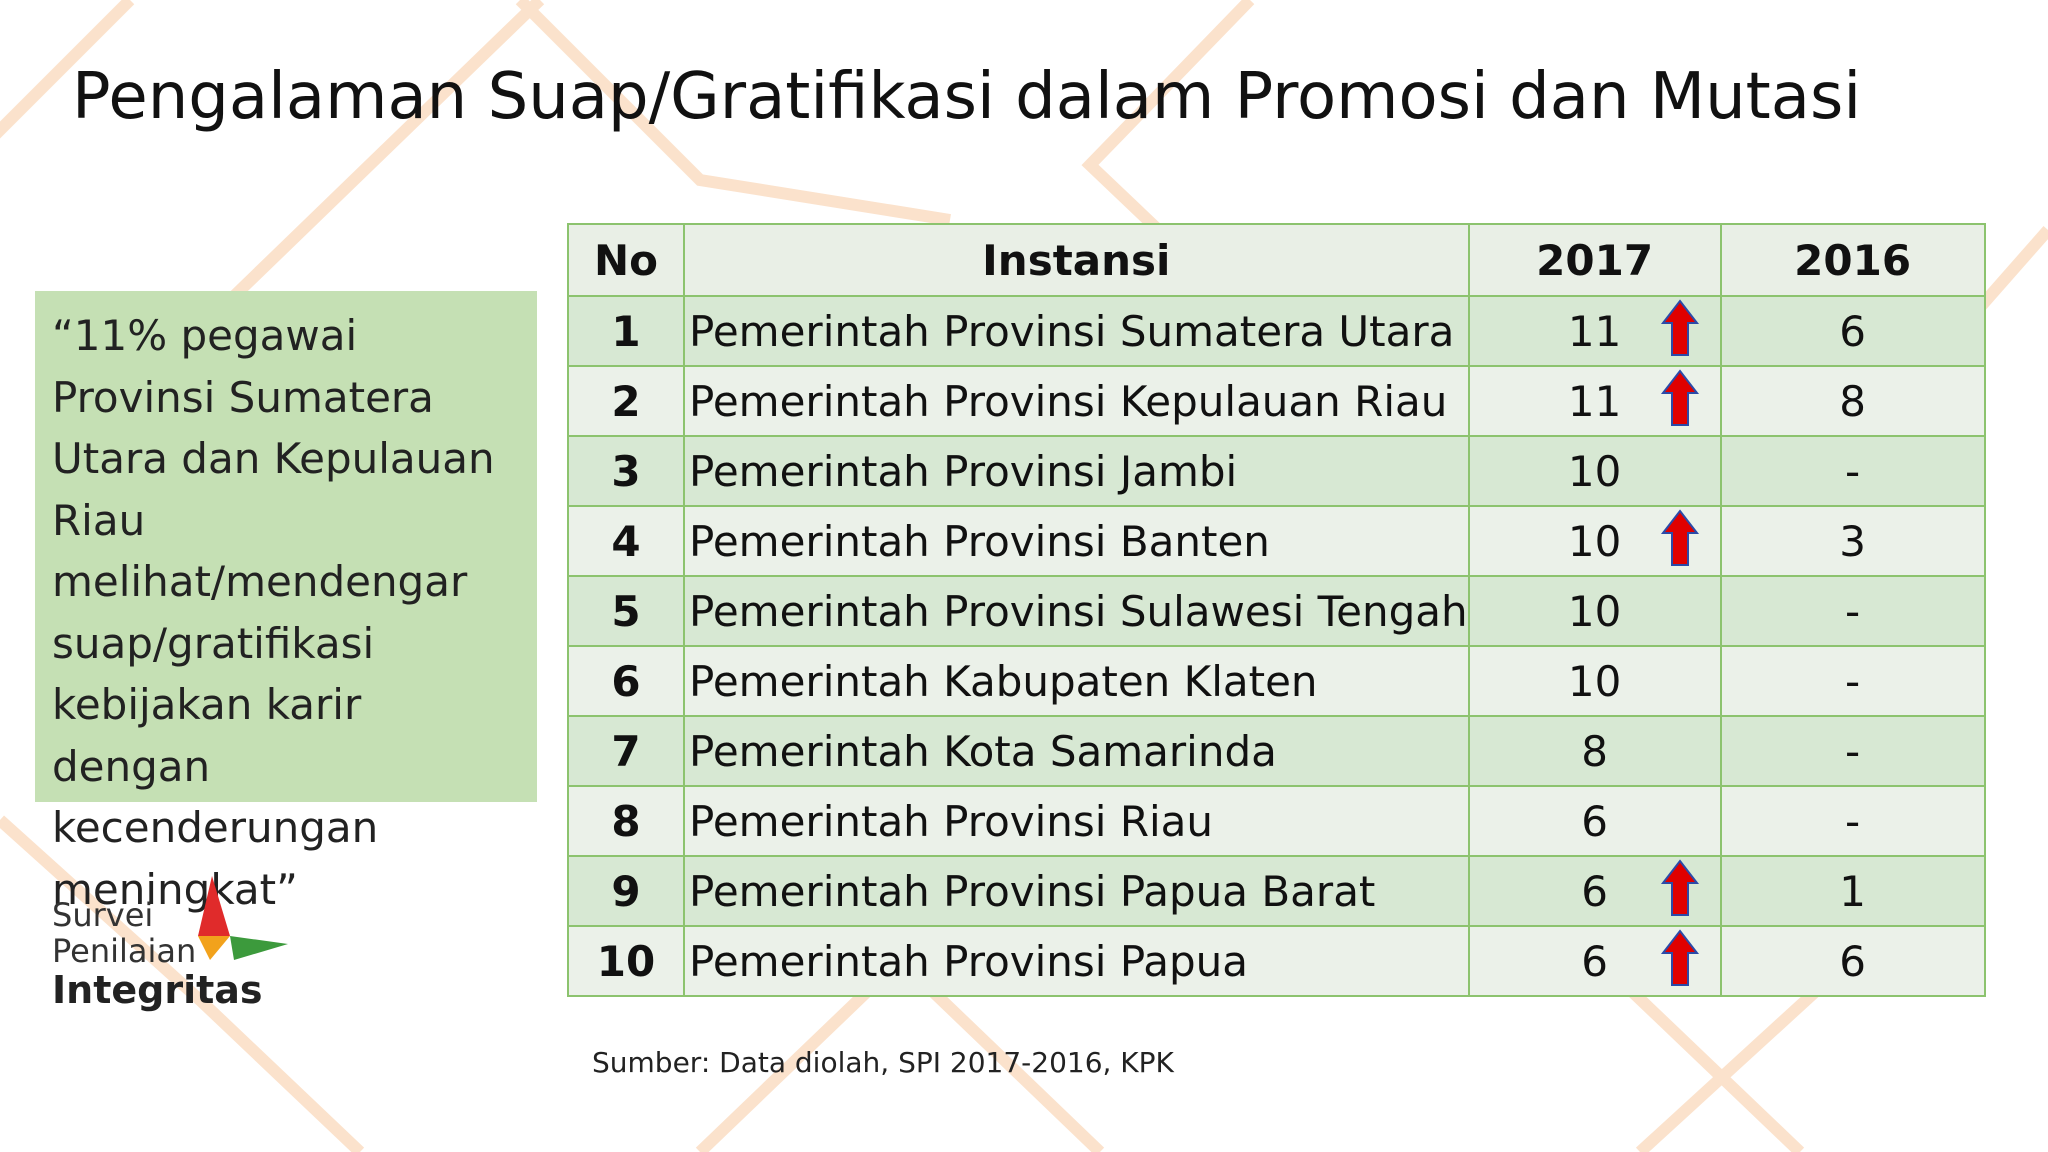 The height and width of the screenshot is (1152, 2048). What do you see at coordinates (979, 541) in the screenshot?
I see `cell-text: Pemerintah Provinsi Banten` at bounding box center [979, 541].